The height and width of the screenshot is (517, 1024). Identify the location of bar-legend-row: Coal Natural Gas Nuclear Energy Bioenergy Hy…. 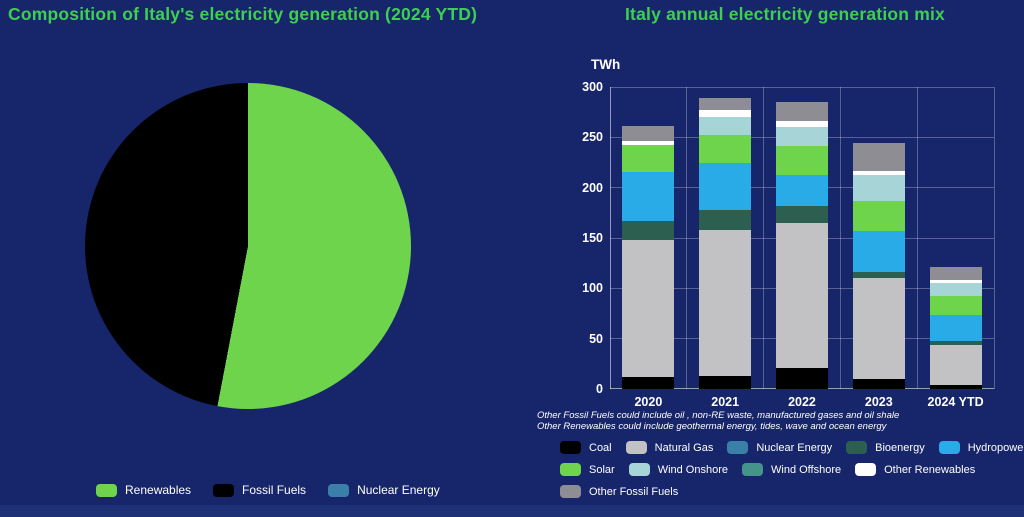
(792, 447).